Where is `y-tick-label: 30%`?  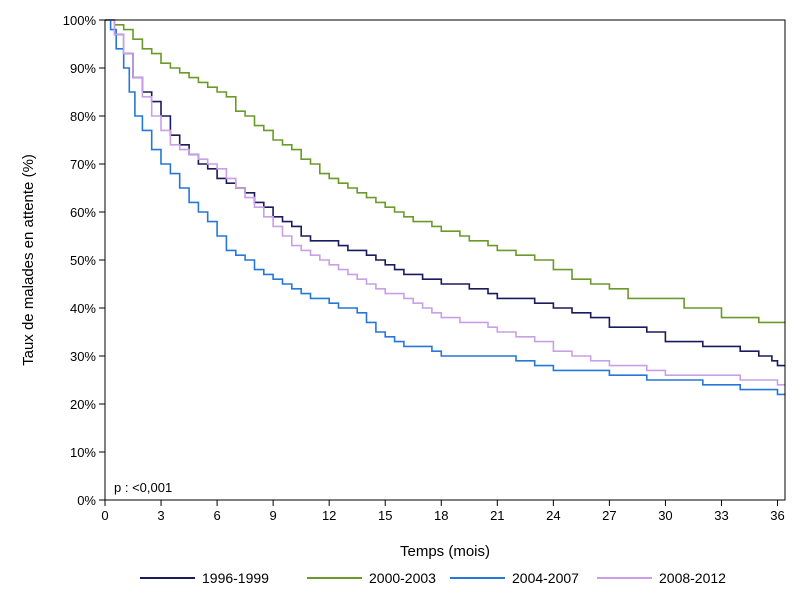
y-tick-label: 30% is located at coordinates (83, 356).